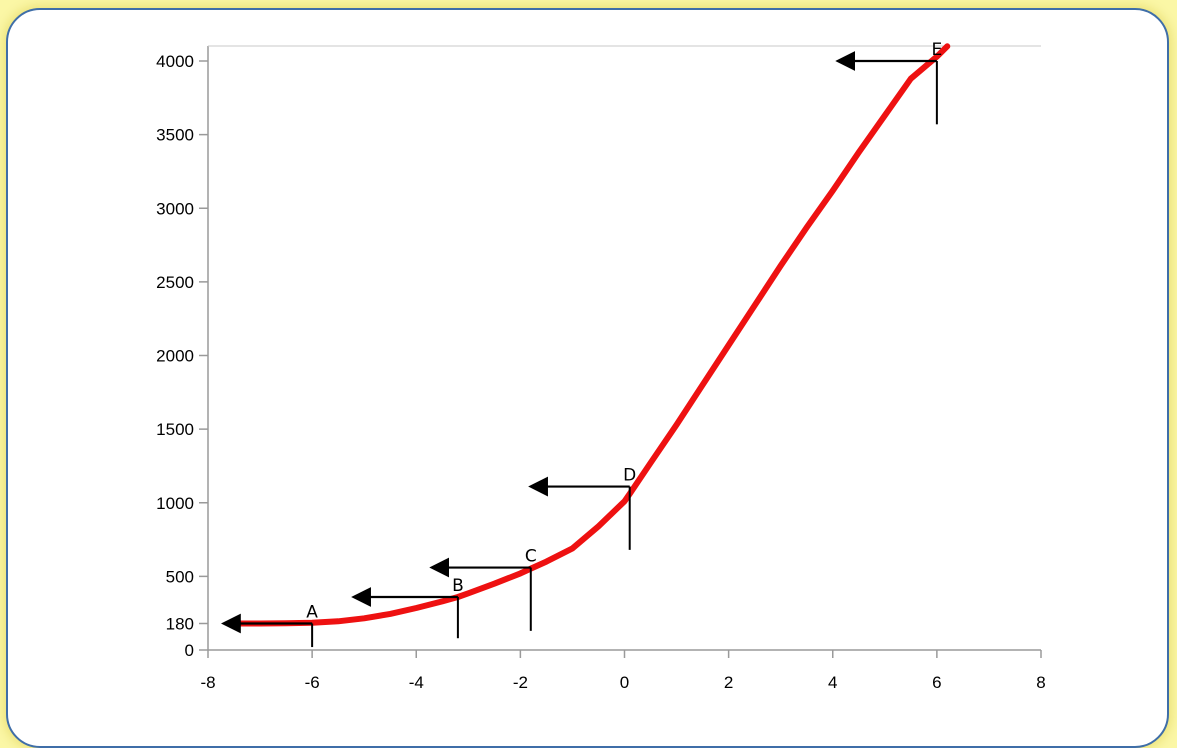 The height and width of the screenshot is (748, 1177). Describe the element at coordinates (175, 208) in the screenshot. I see `y-tick-label: 3000` at that location.